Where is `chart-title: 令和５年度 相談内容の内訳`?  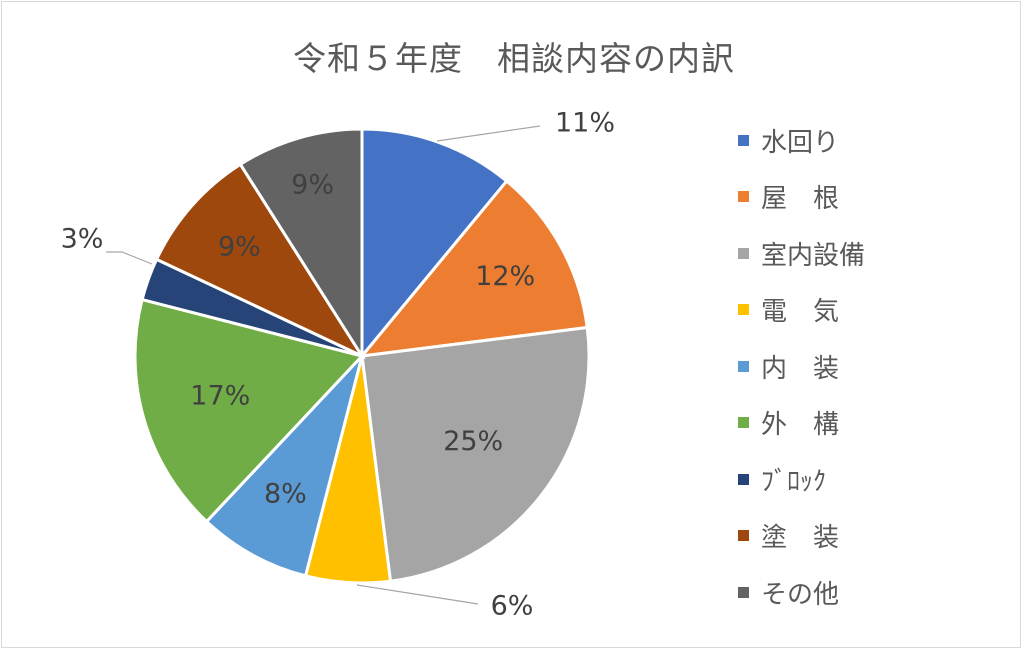 chart-title: 令和５年度 相談内容の内訳 is located at coordinates (514, 58).